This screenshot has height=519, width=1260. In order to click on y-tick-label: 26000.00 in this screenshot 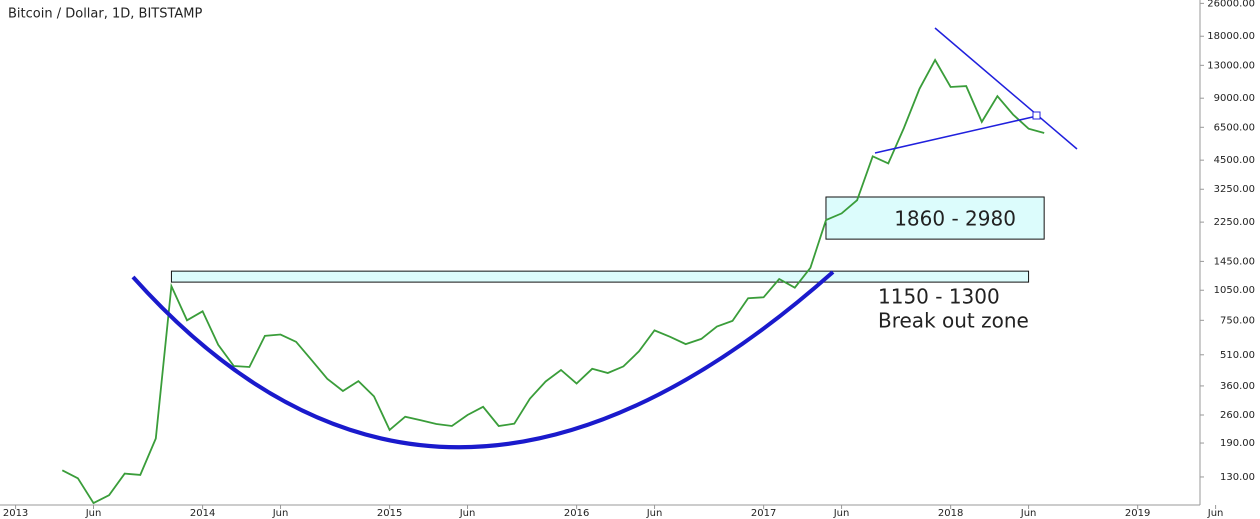, I will do `click(1231, 4)`.